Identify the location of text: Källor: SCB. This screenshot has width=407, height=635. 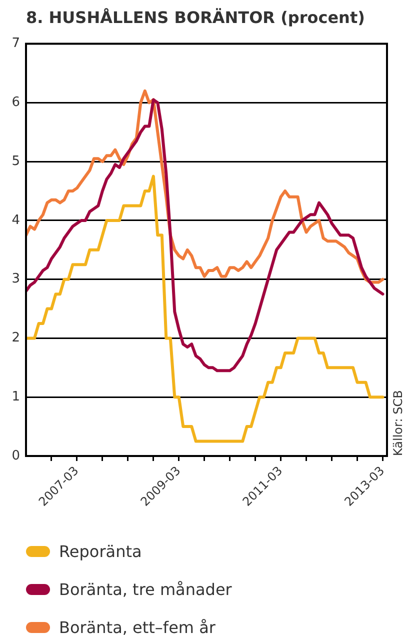
(398, 422).